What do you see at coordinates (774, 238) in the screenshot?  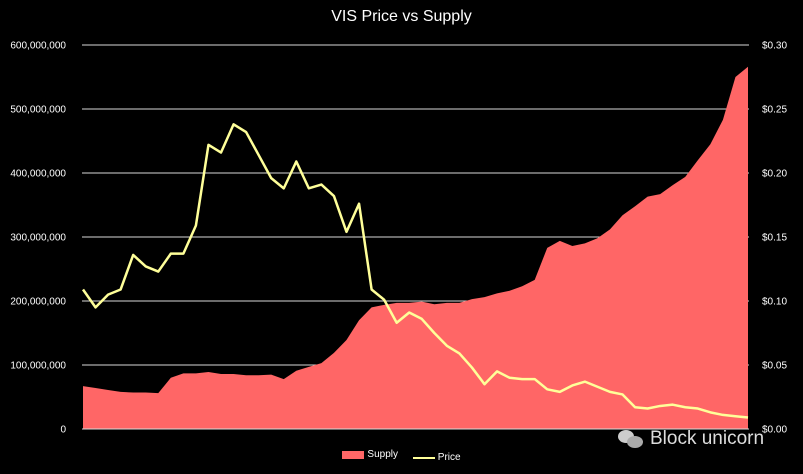 I see `right-tick-label: $0.15` at bounding box center [774, 238].